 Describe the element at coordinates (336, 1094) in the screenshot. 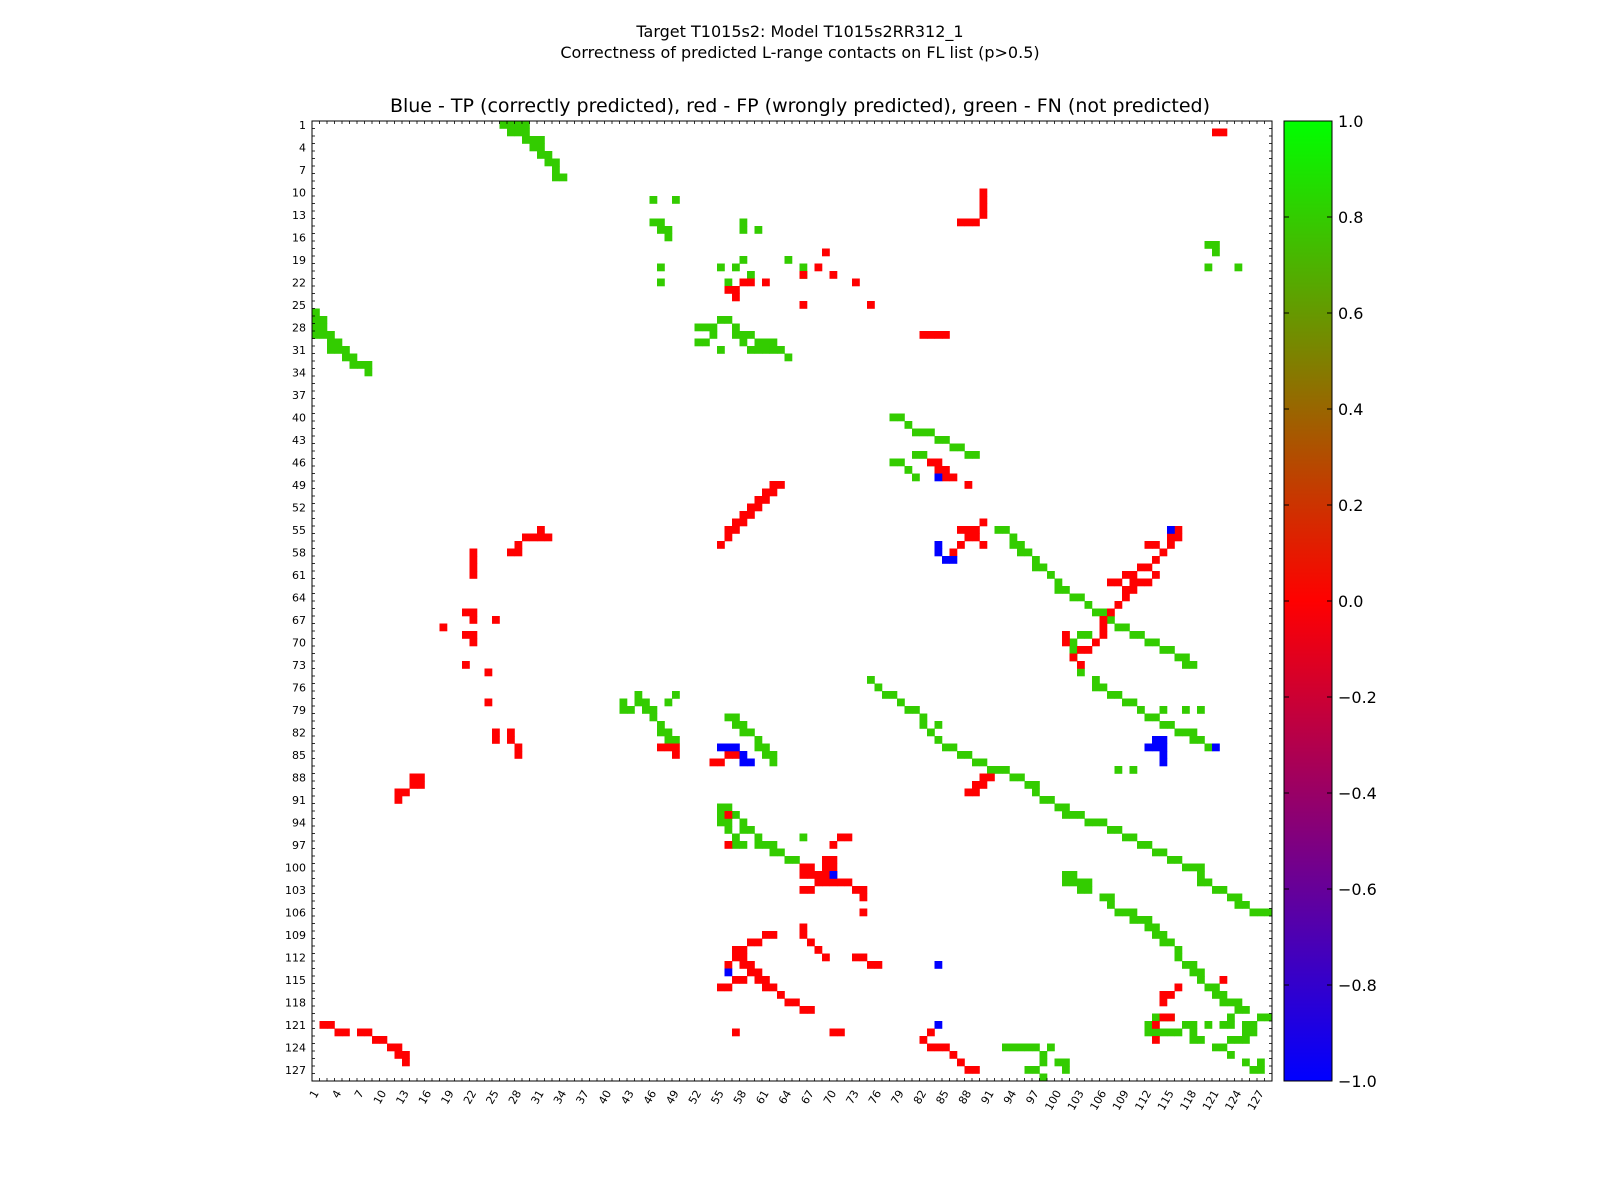

I see `x-tick-label: 4` at that location.